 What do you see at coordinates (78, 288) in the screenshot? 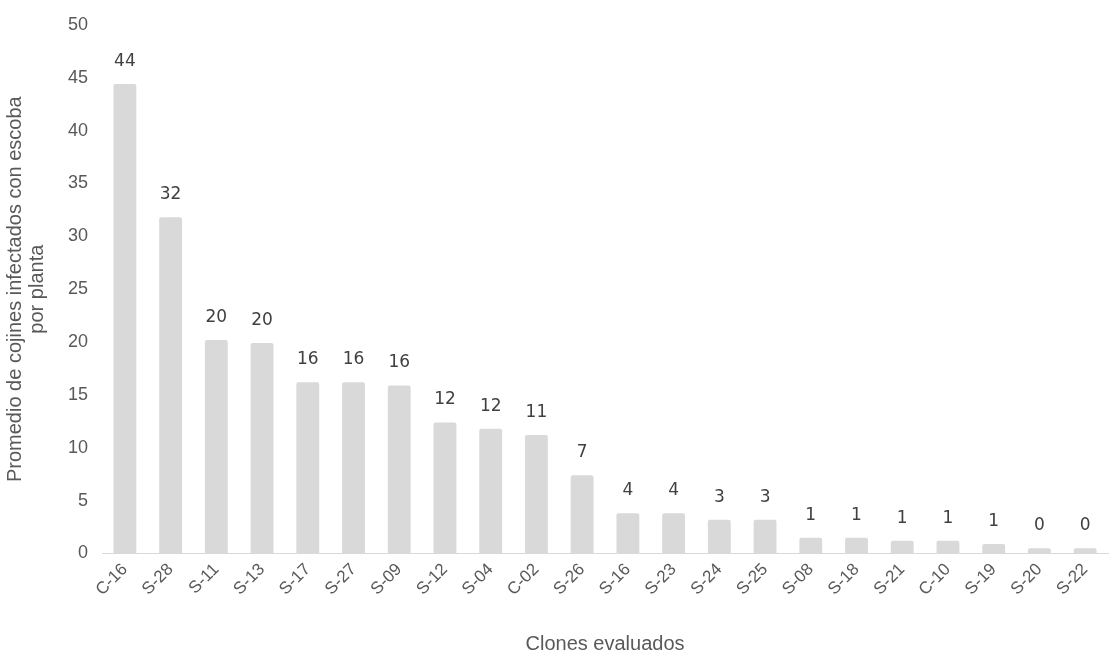
I see `y-tick-label: 25` at bounding box center [78, 288].